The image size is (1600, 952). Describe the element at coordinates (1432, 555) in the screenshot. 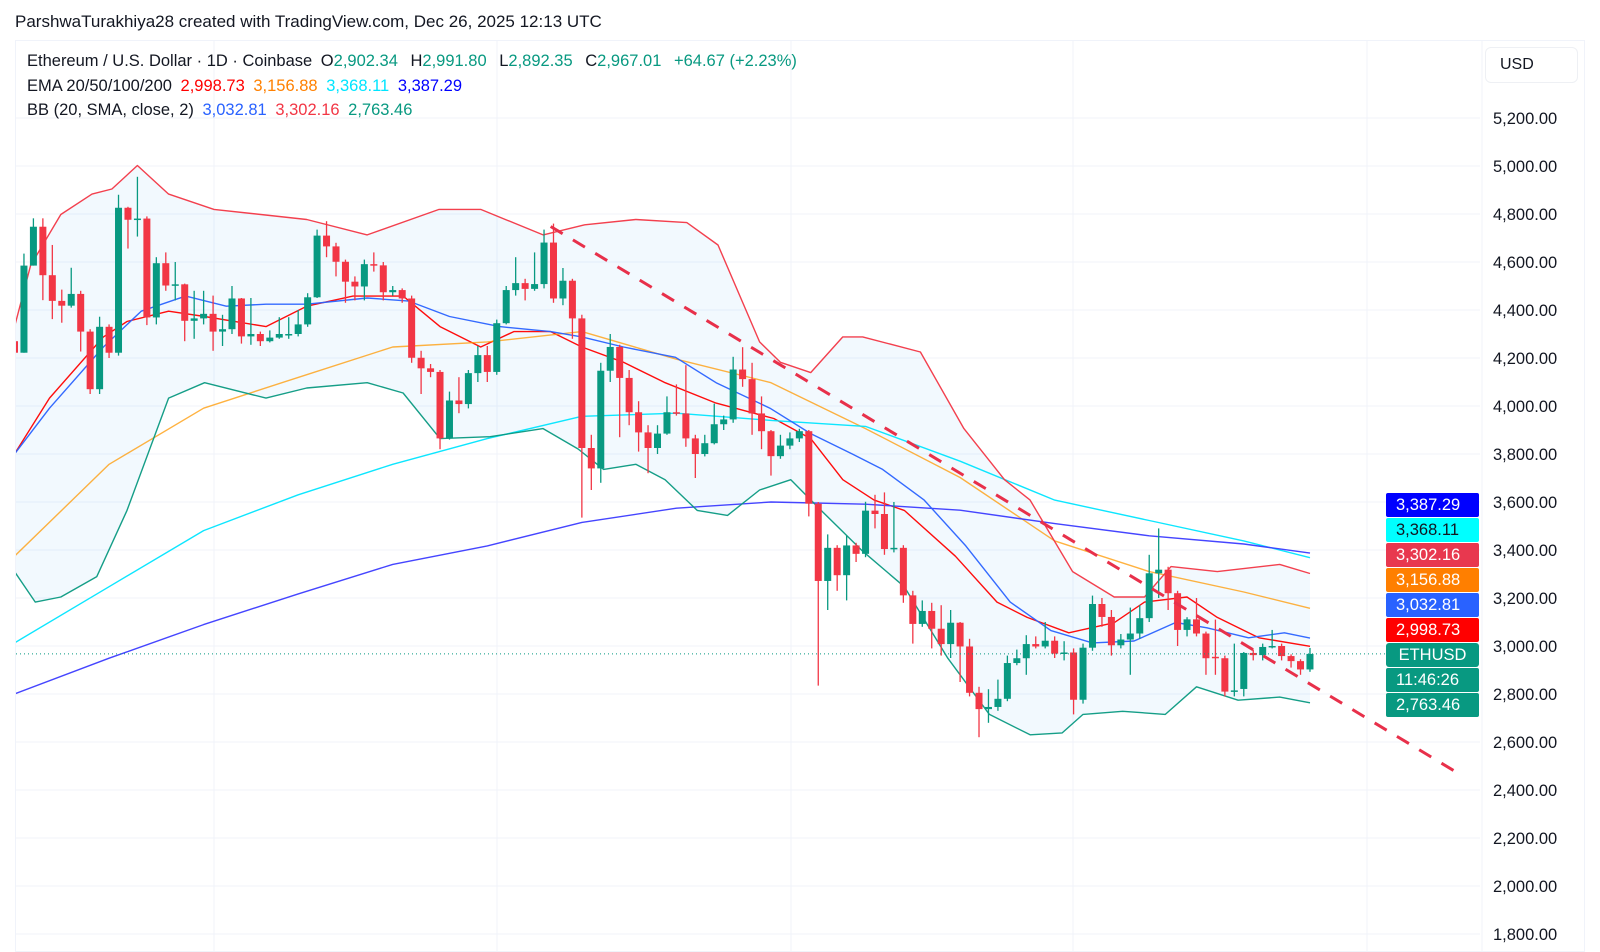

I see `bb-upper-price-tag: 3,302.16` at that location.